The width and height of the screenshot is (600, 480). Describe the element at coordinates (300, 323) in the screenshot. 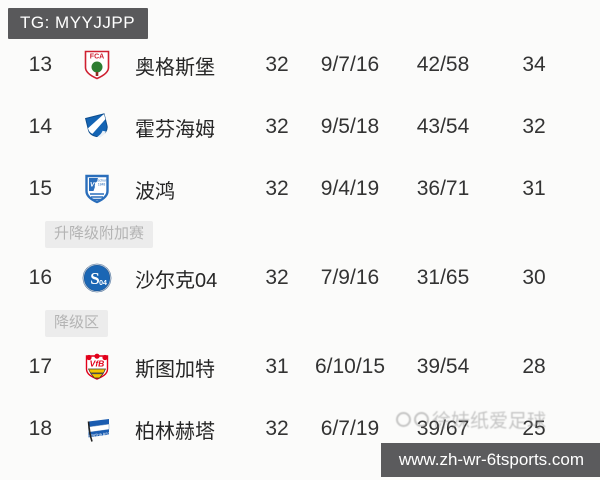

I see `section-label-row: 降级区` at that location.